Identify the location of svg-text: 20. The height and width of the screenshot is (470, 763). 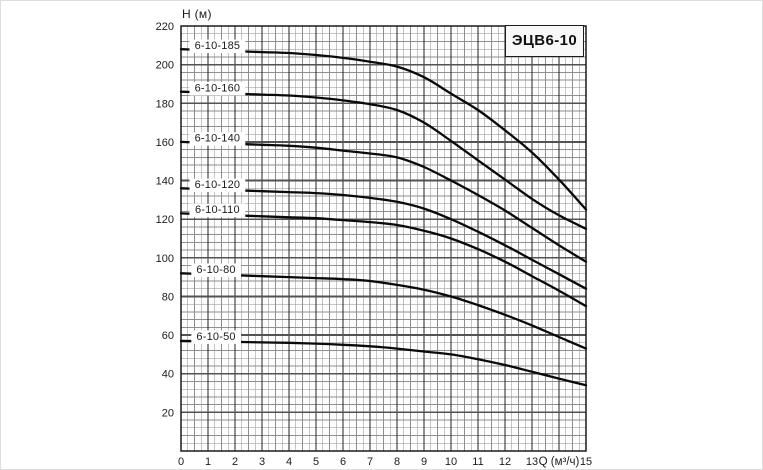
(168, 413).